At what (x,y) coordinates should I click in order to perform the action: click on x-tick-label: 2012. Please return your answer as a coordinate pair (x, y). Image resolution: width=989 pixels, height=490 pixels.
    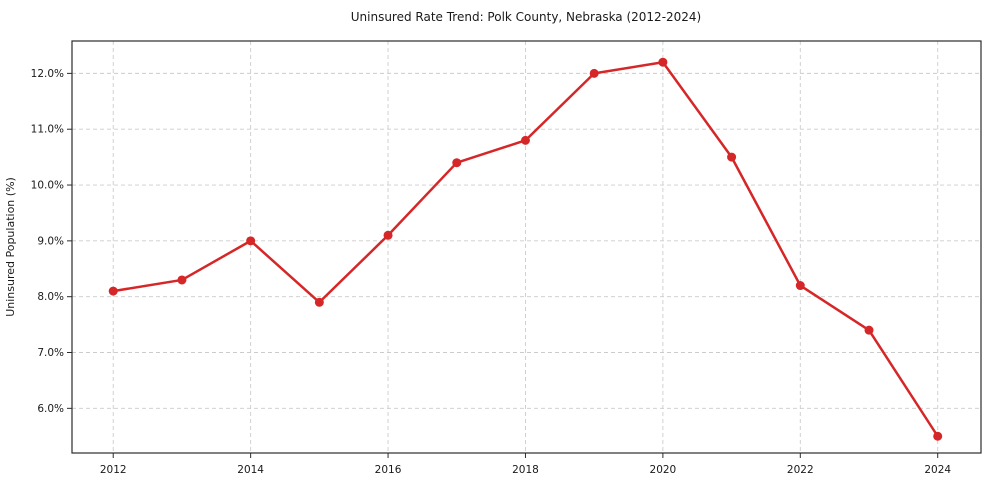
    Looking at the image, I should click on (113, 470).